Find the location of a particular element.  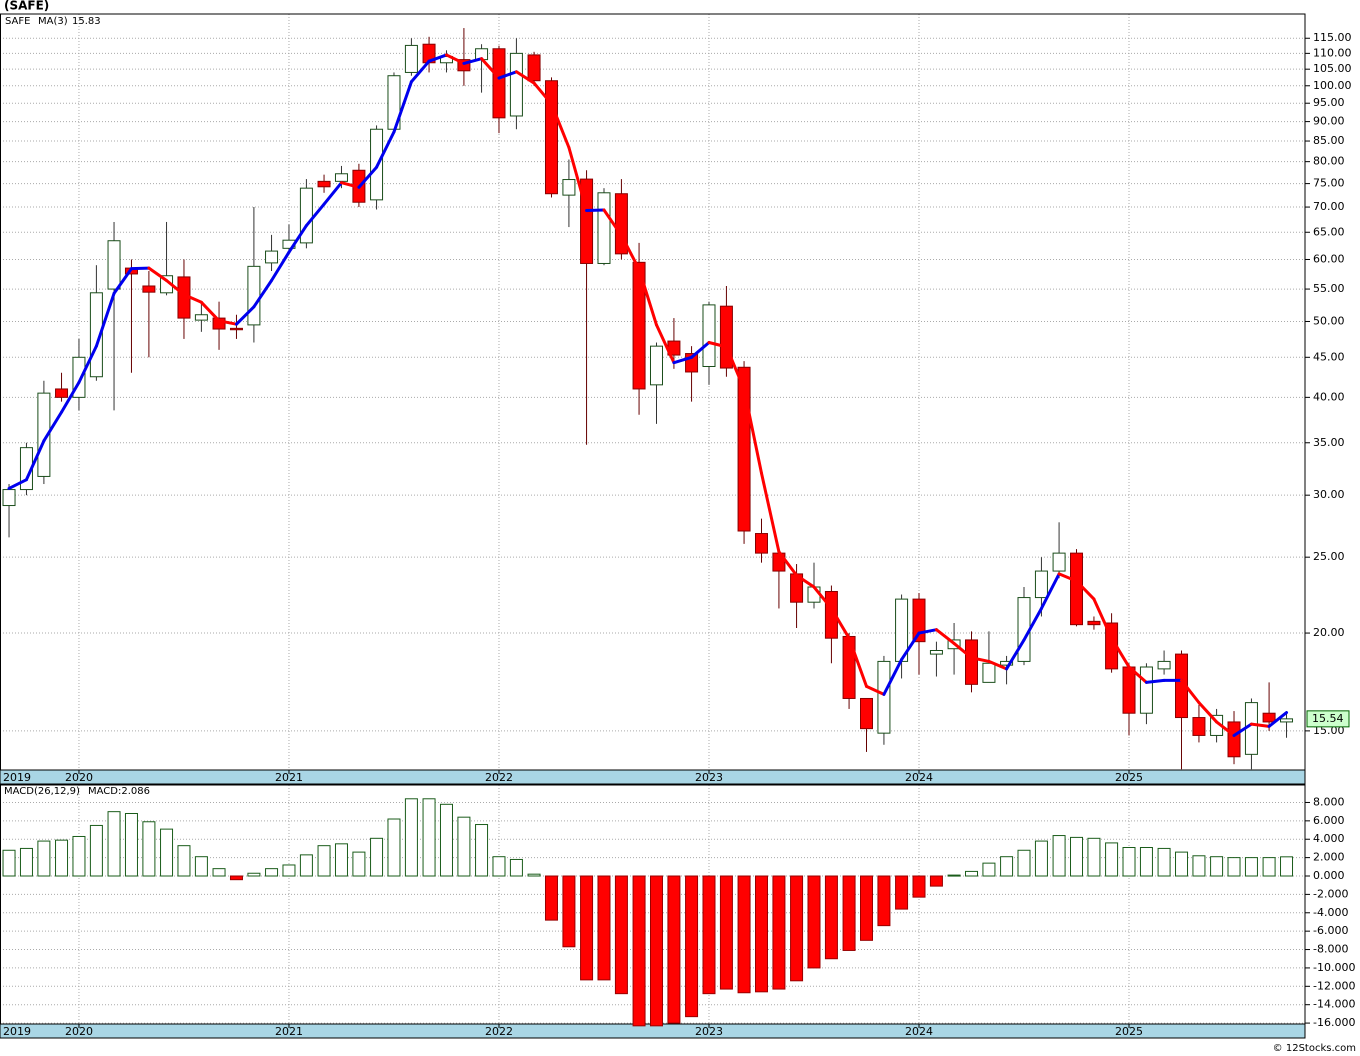

legend-macd-name: MACD(26,12,9) is located at coordinates (42, 791).